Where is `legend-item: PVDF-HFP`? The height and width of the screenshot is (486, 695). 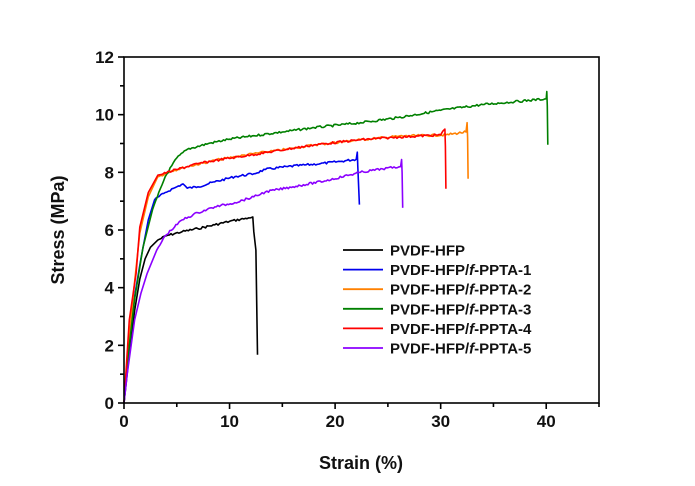 legend-item: PVDF-HFP is located at coordinates (404, 251).